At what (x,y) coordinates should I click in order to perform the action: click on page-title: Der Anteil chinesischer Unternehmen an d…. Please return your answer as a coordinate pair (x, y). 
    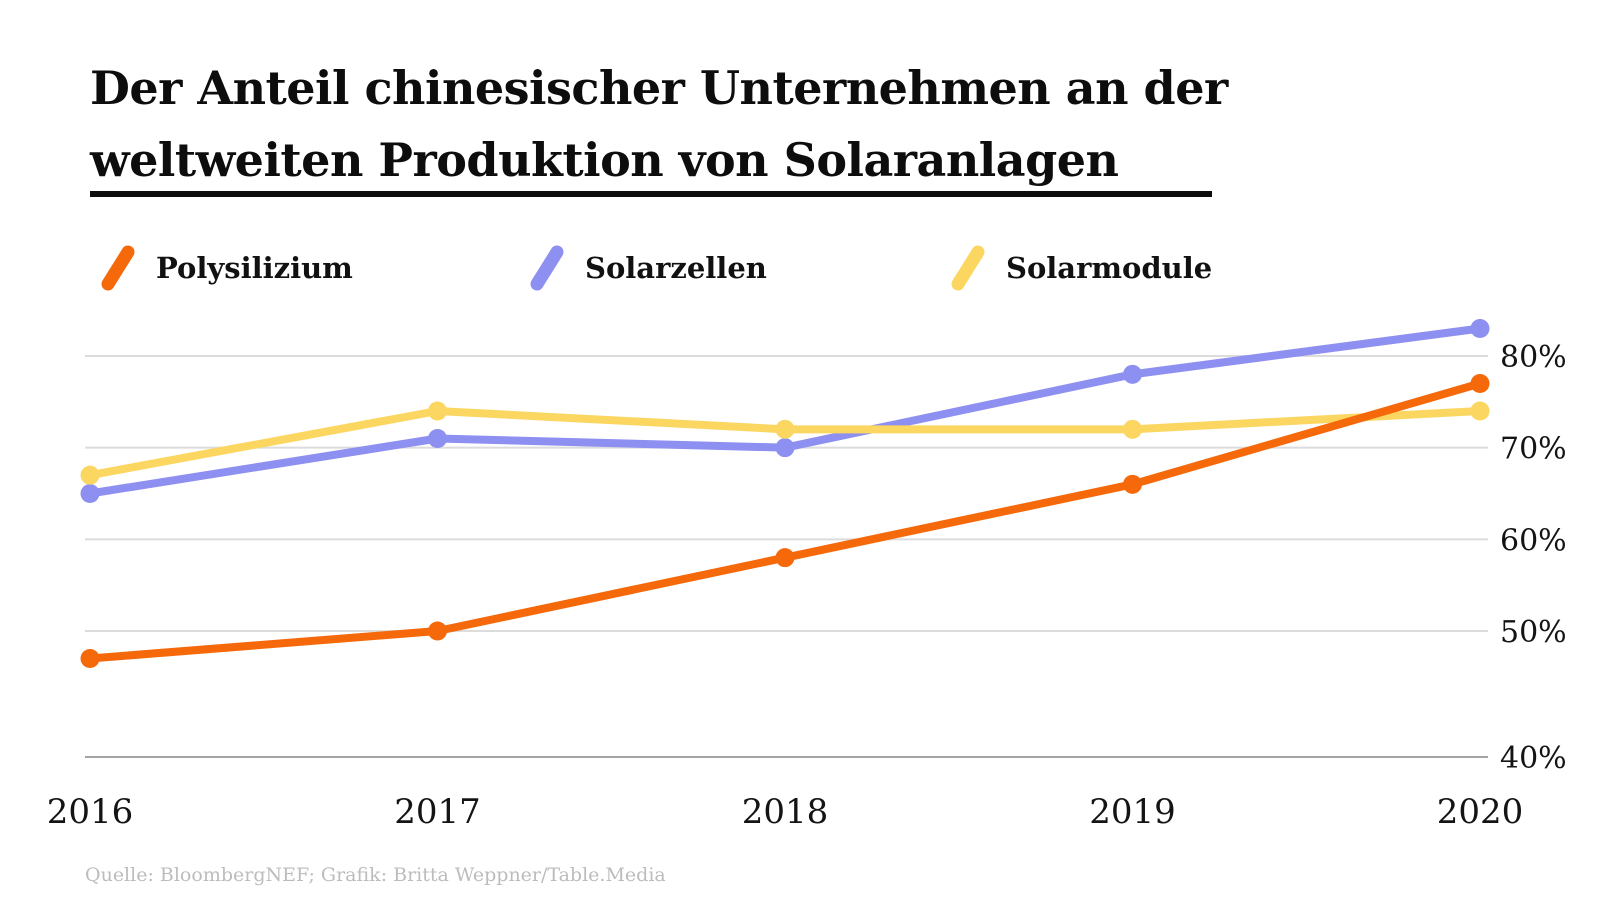
    Looking at the image, I should click on (659, 124).